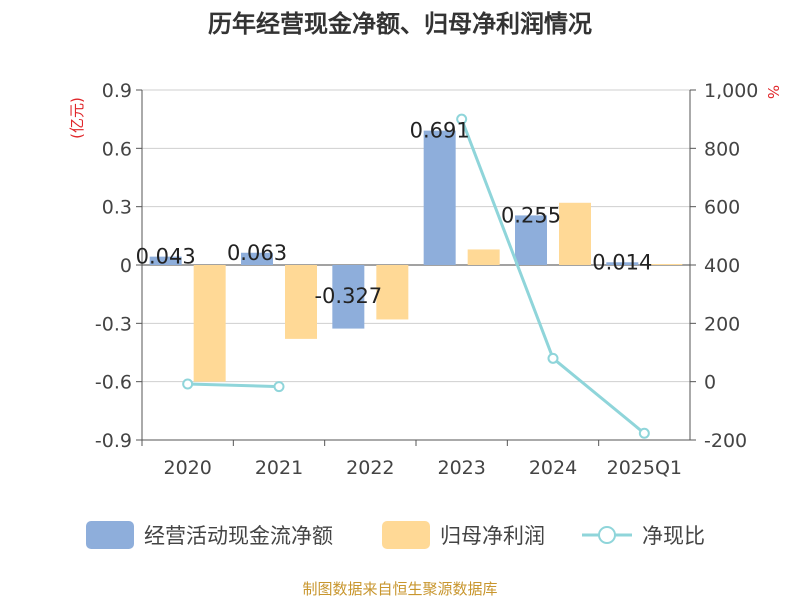  Describe the element at coordinates (461, 468) in the screenshot. I see `category-label: 2023` at that location.